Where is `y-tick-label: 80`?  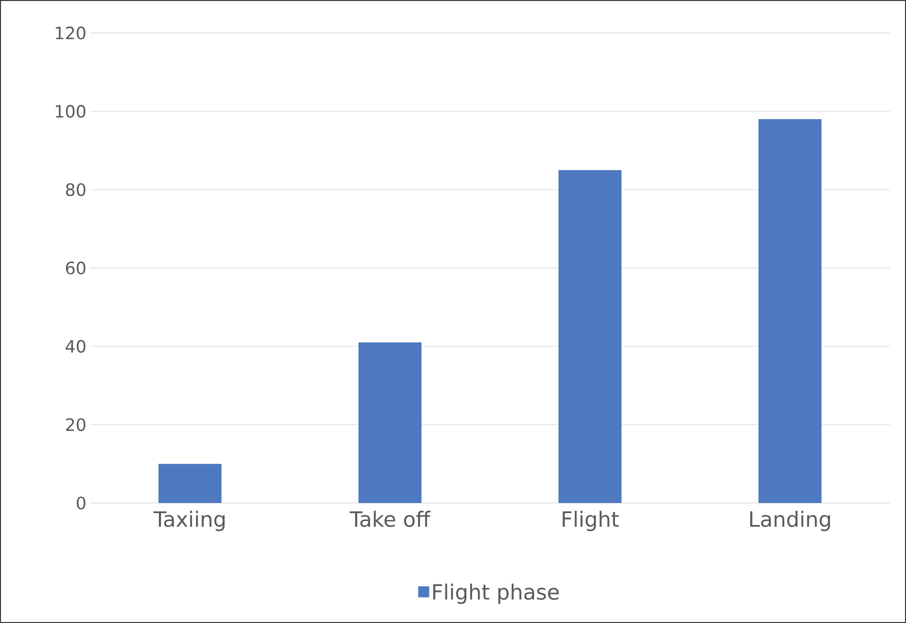
y-tick-label: 80 is located at coordinates (76, 189).